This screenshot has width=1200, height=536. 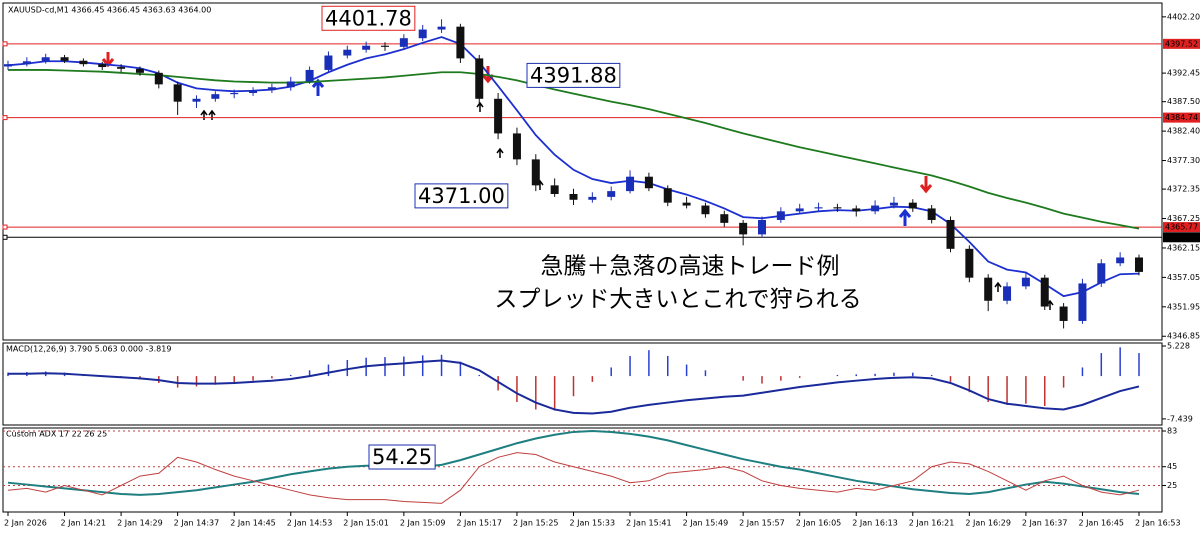 What do you see at coordinates (84, 523) in the screenshot?
I see `x-tick-label: 2 Jan 14:21` at bounding box center [84, 523].